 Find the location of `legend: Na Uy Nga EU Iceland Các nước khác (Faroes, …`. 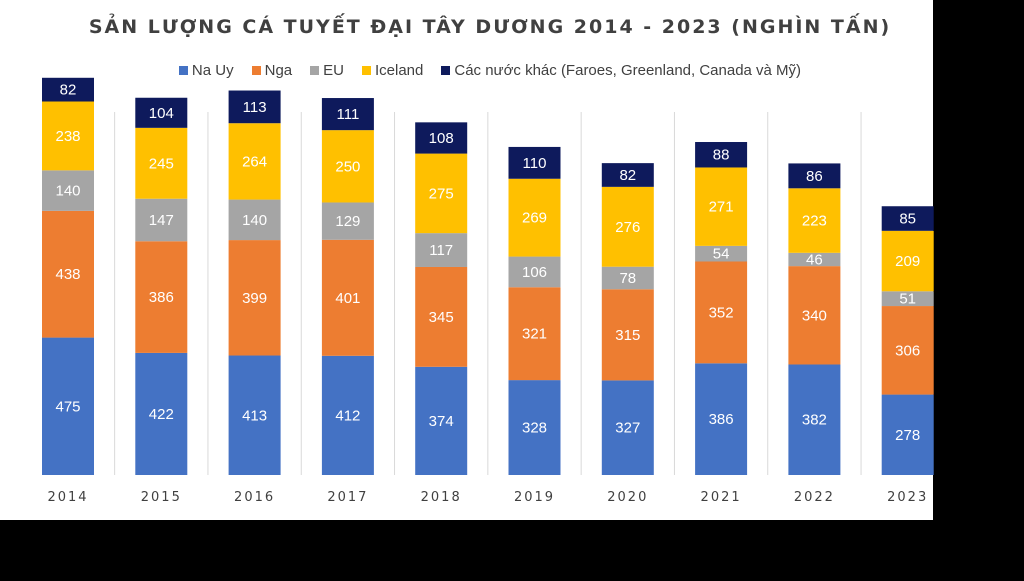

legend: Na Uy Nga EU Iceland Các nước khác (Faroes, … is located at coordinates (490, 70).